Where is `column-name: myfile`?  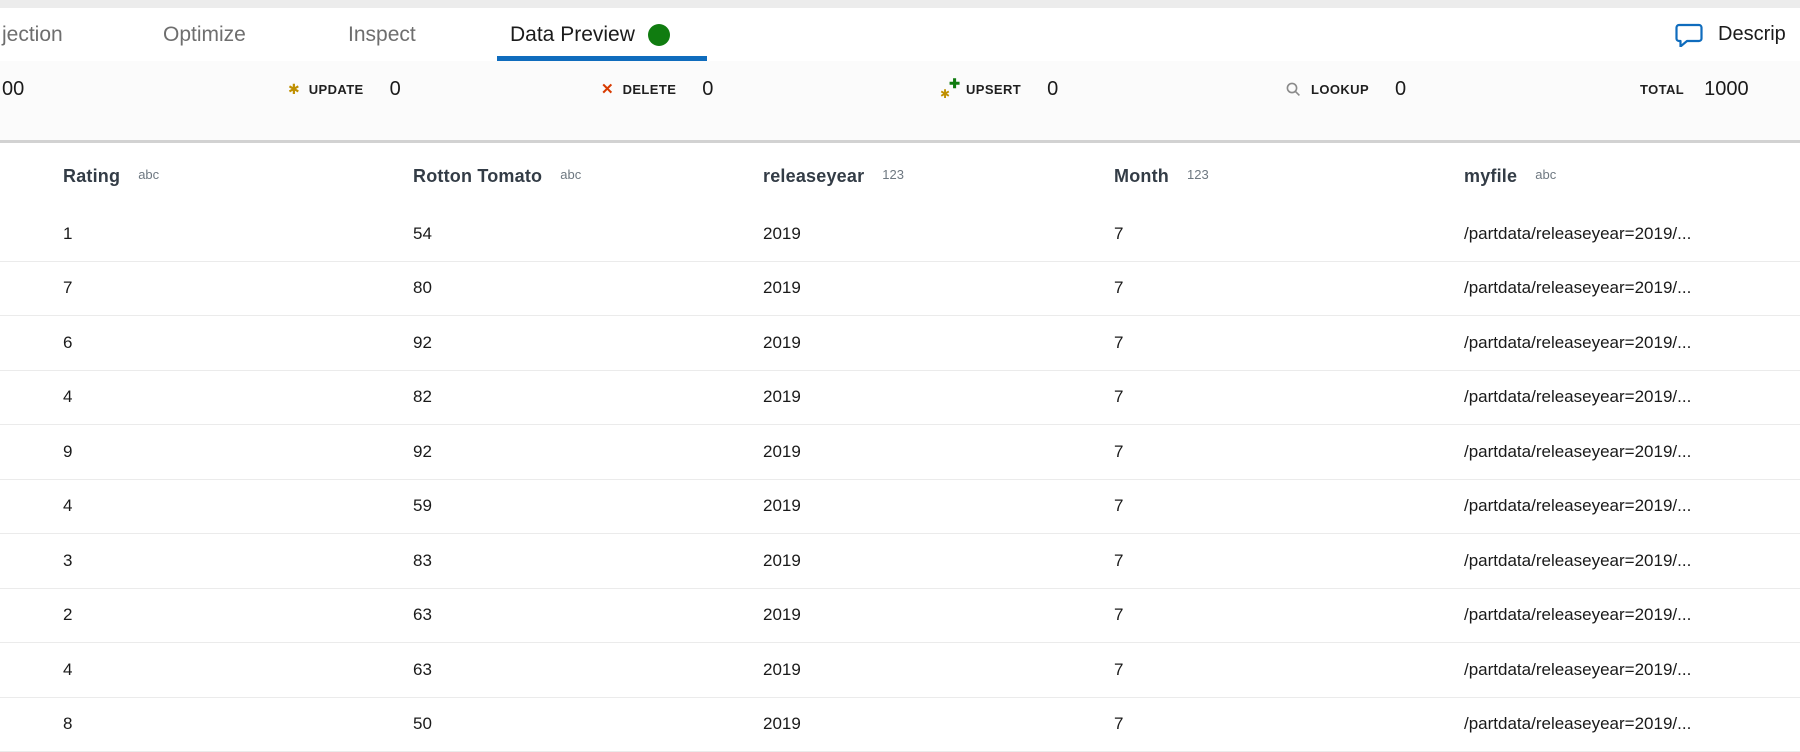
column-name: myfile is located at coordinates (1490, 176).